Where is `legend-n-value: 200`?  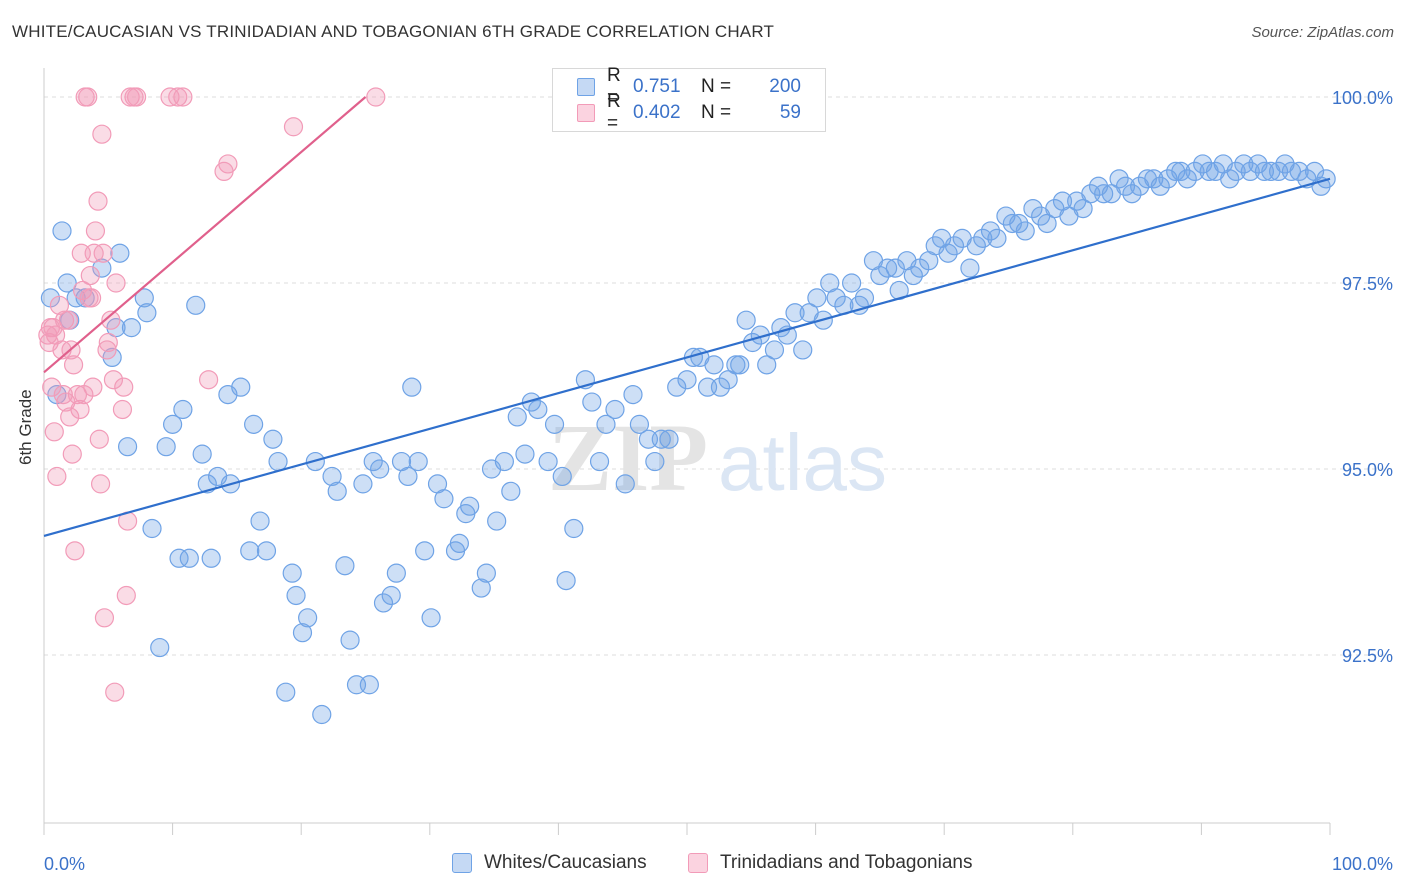 legend-n-value: 200 is located at coordinates (785, 86).